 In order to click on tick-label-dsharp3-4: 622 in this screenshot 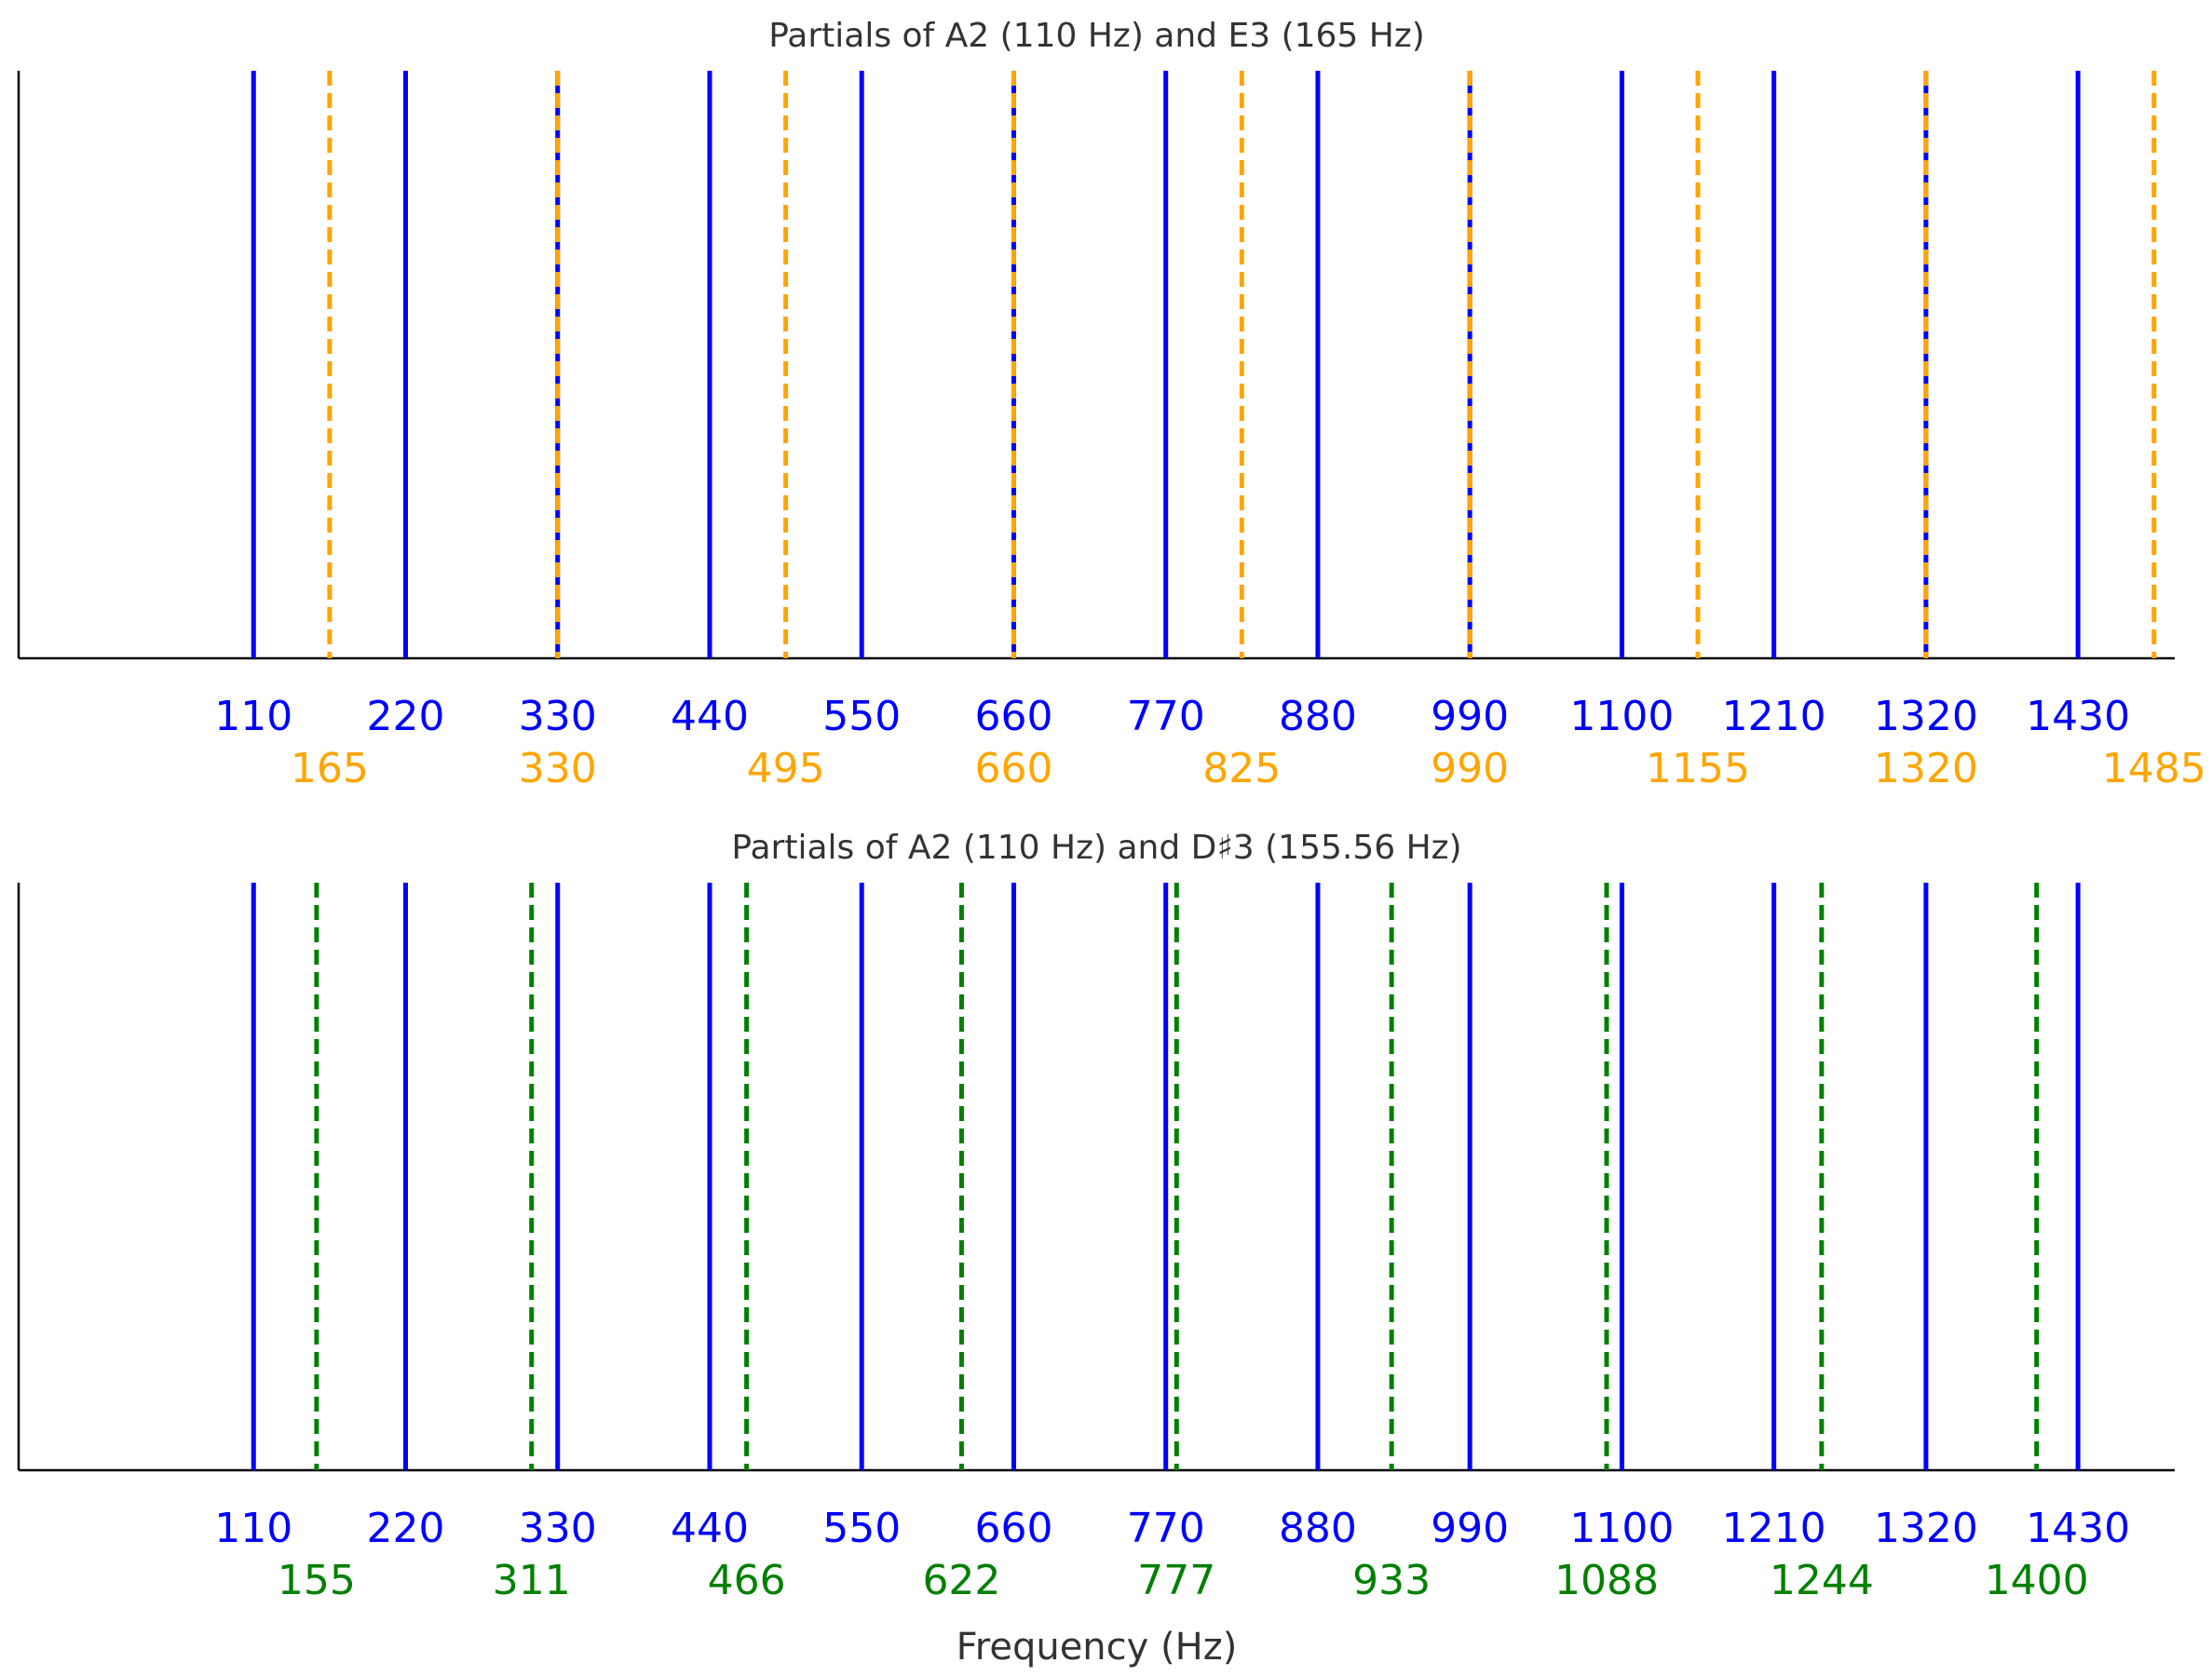, I will do `click(961, 1581)`.